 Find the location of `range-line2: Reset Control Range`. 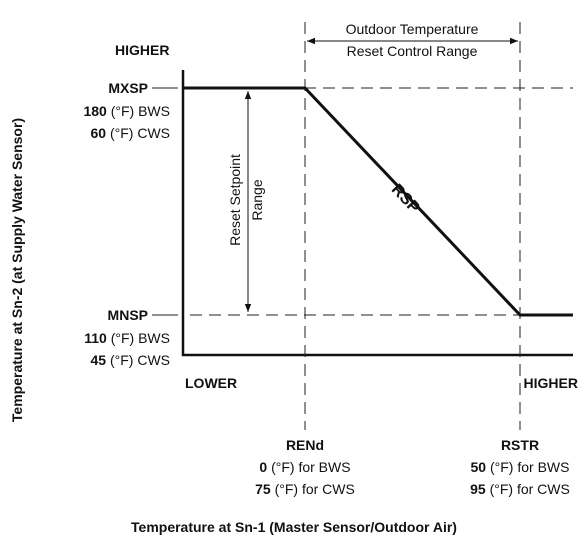

range-line2: Reset Control Range is located at coordinates (412, 51).